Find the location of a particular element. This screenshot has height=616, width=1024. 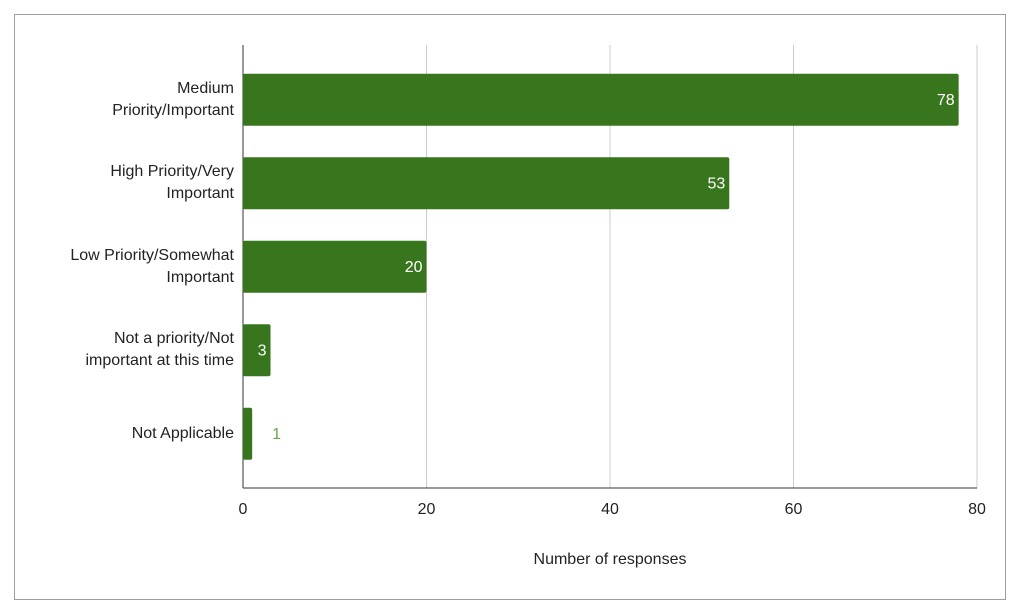

x-tick-label: 80 is located at coordinates (977, 509).